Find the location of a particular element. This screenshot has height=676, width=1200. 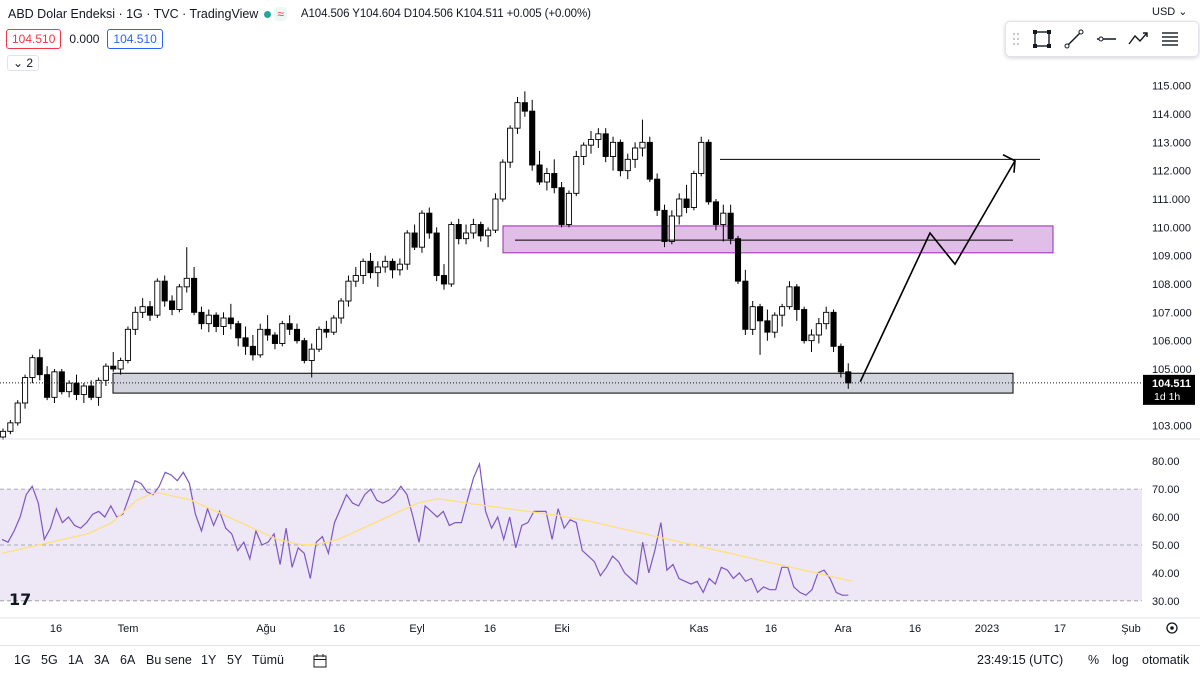

price-tick-label: 105.000 is located at coordinates (1172, 370).